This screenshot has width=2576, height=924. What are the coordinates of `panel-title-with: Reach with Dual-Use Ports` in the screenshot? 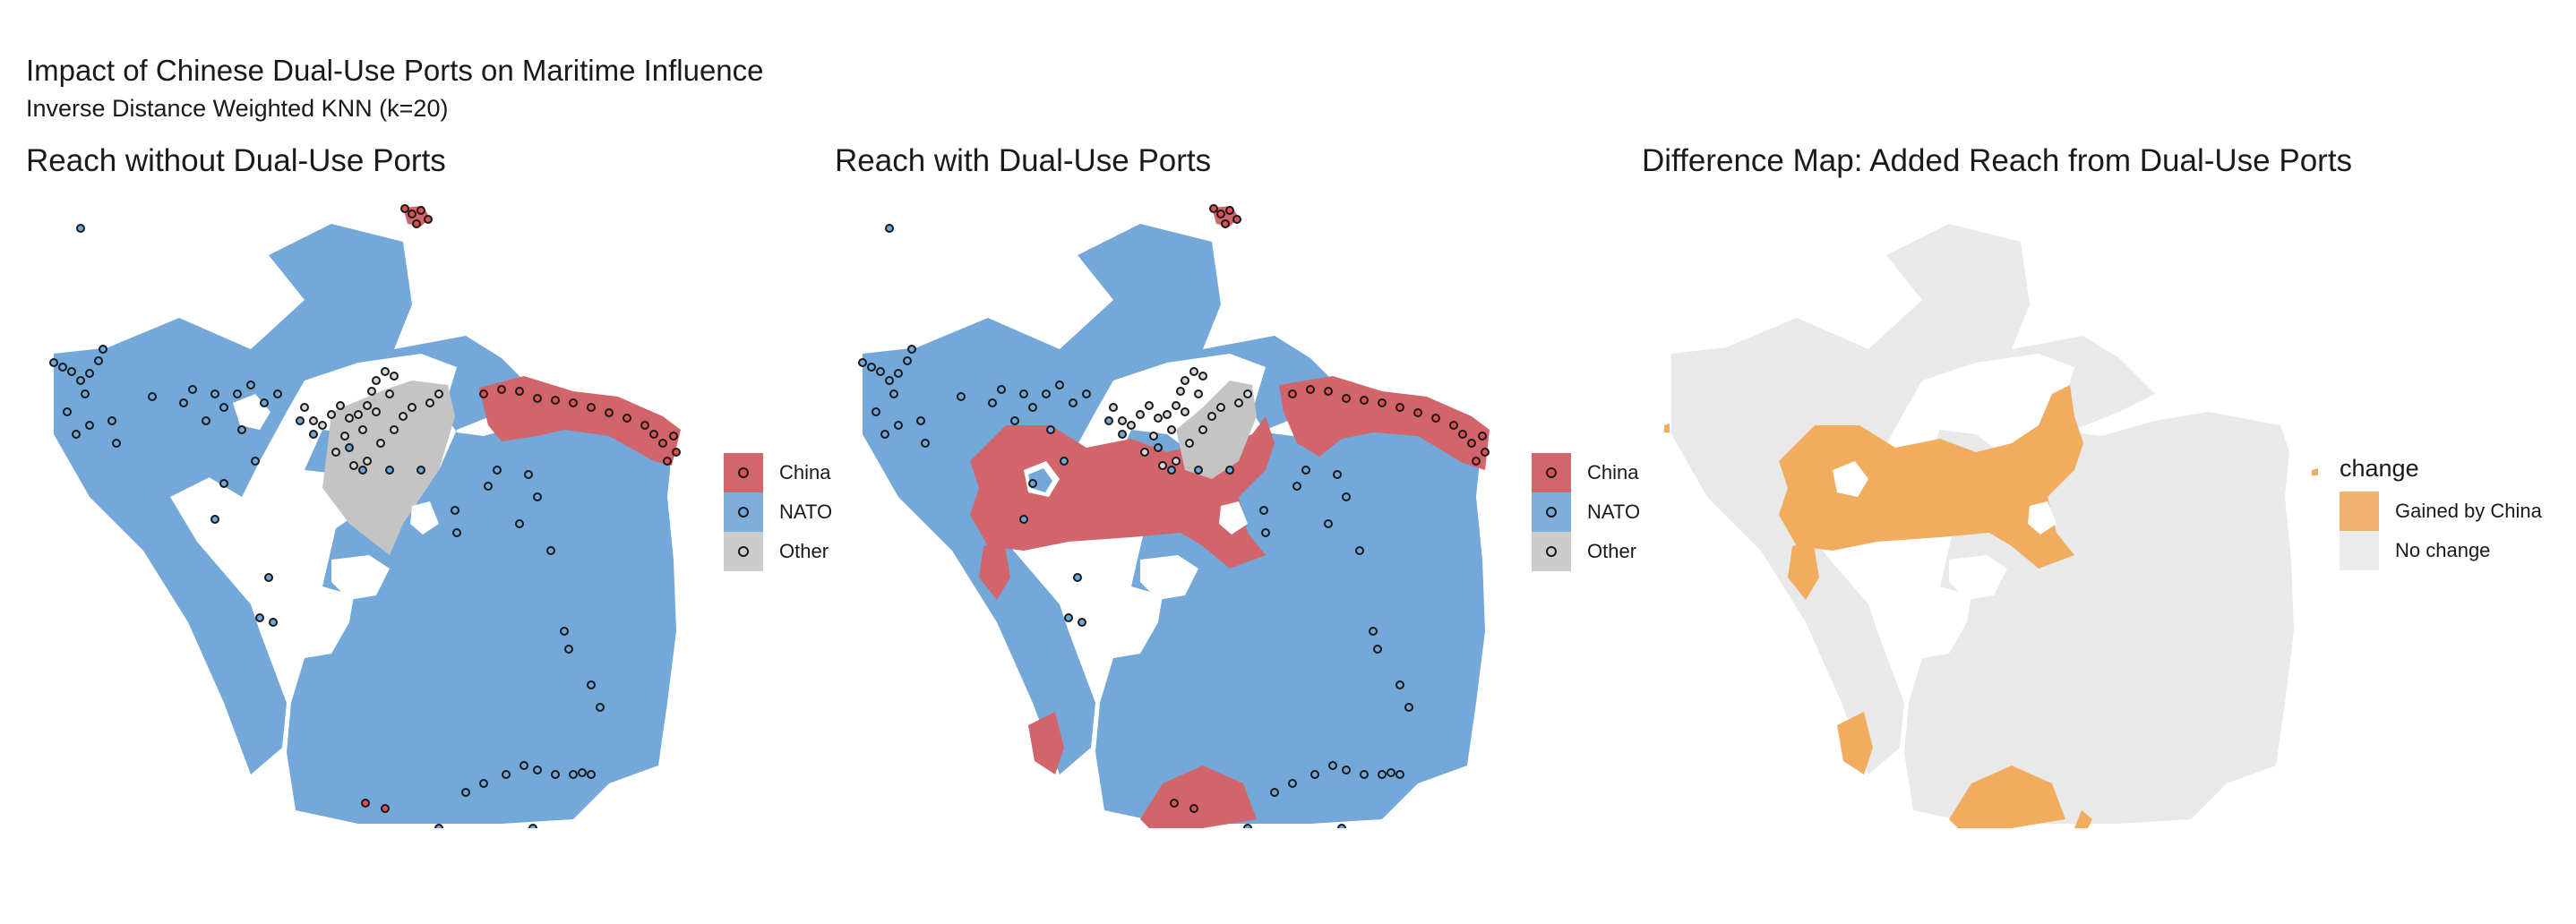 It's located at (1023, 160).